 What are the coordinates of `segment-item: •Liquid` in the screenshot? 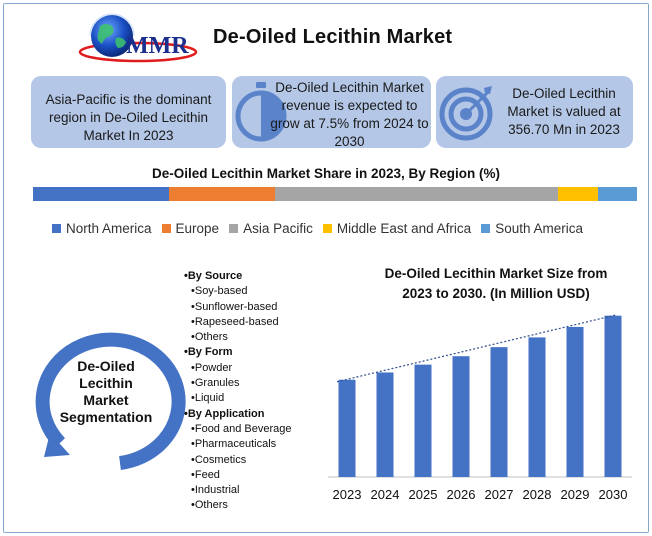 It's located at (208, 398).